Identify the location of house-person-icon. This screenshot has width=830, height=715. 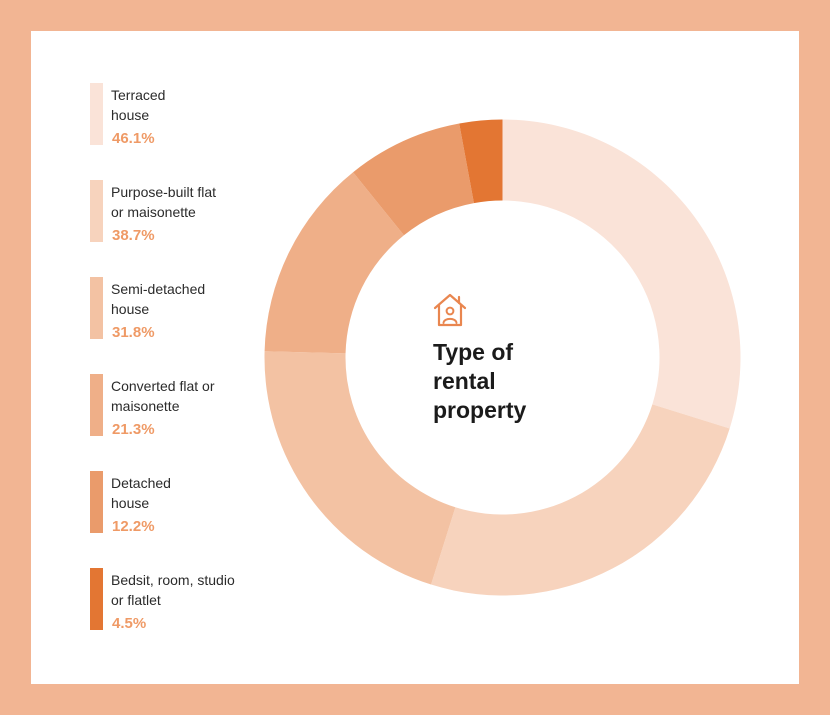
(450, 310).